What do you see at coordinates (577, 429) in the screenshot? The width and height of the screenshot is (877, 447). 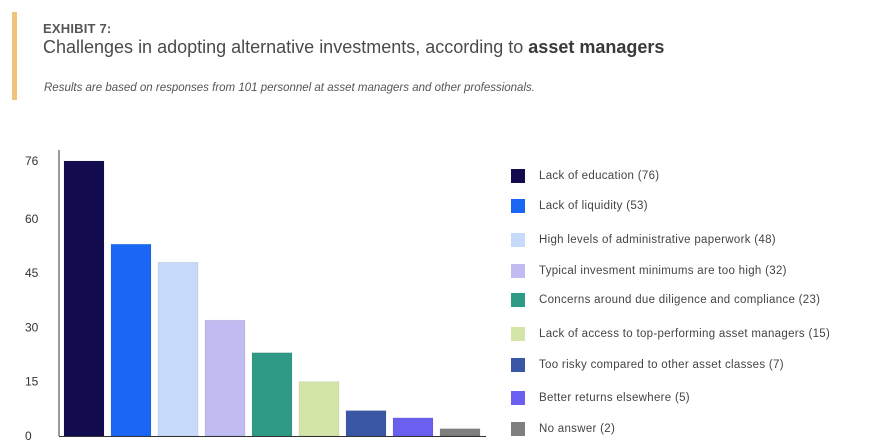 I see `legend-label: No answer (2)` at bounding box center [577, 429].